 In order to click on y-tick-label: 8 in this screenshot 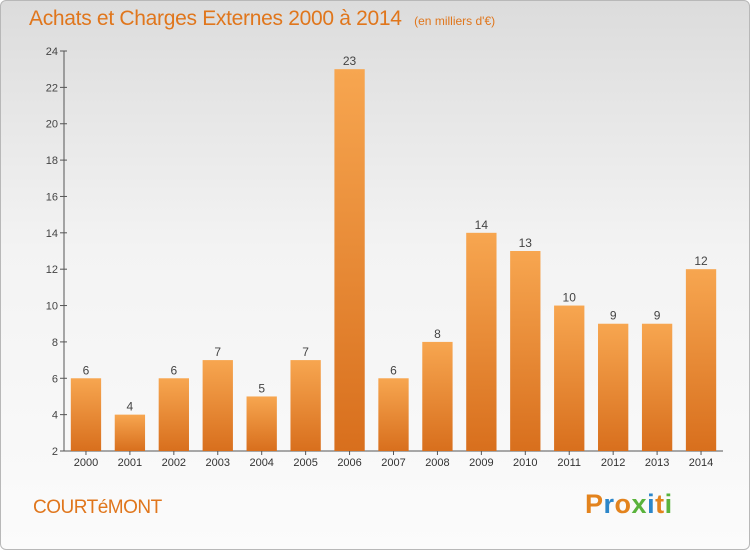, I will do `click(55, 343)`.